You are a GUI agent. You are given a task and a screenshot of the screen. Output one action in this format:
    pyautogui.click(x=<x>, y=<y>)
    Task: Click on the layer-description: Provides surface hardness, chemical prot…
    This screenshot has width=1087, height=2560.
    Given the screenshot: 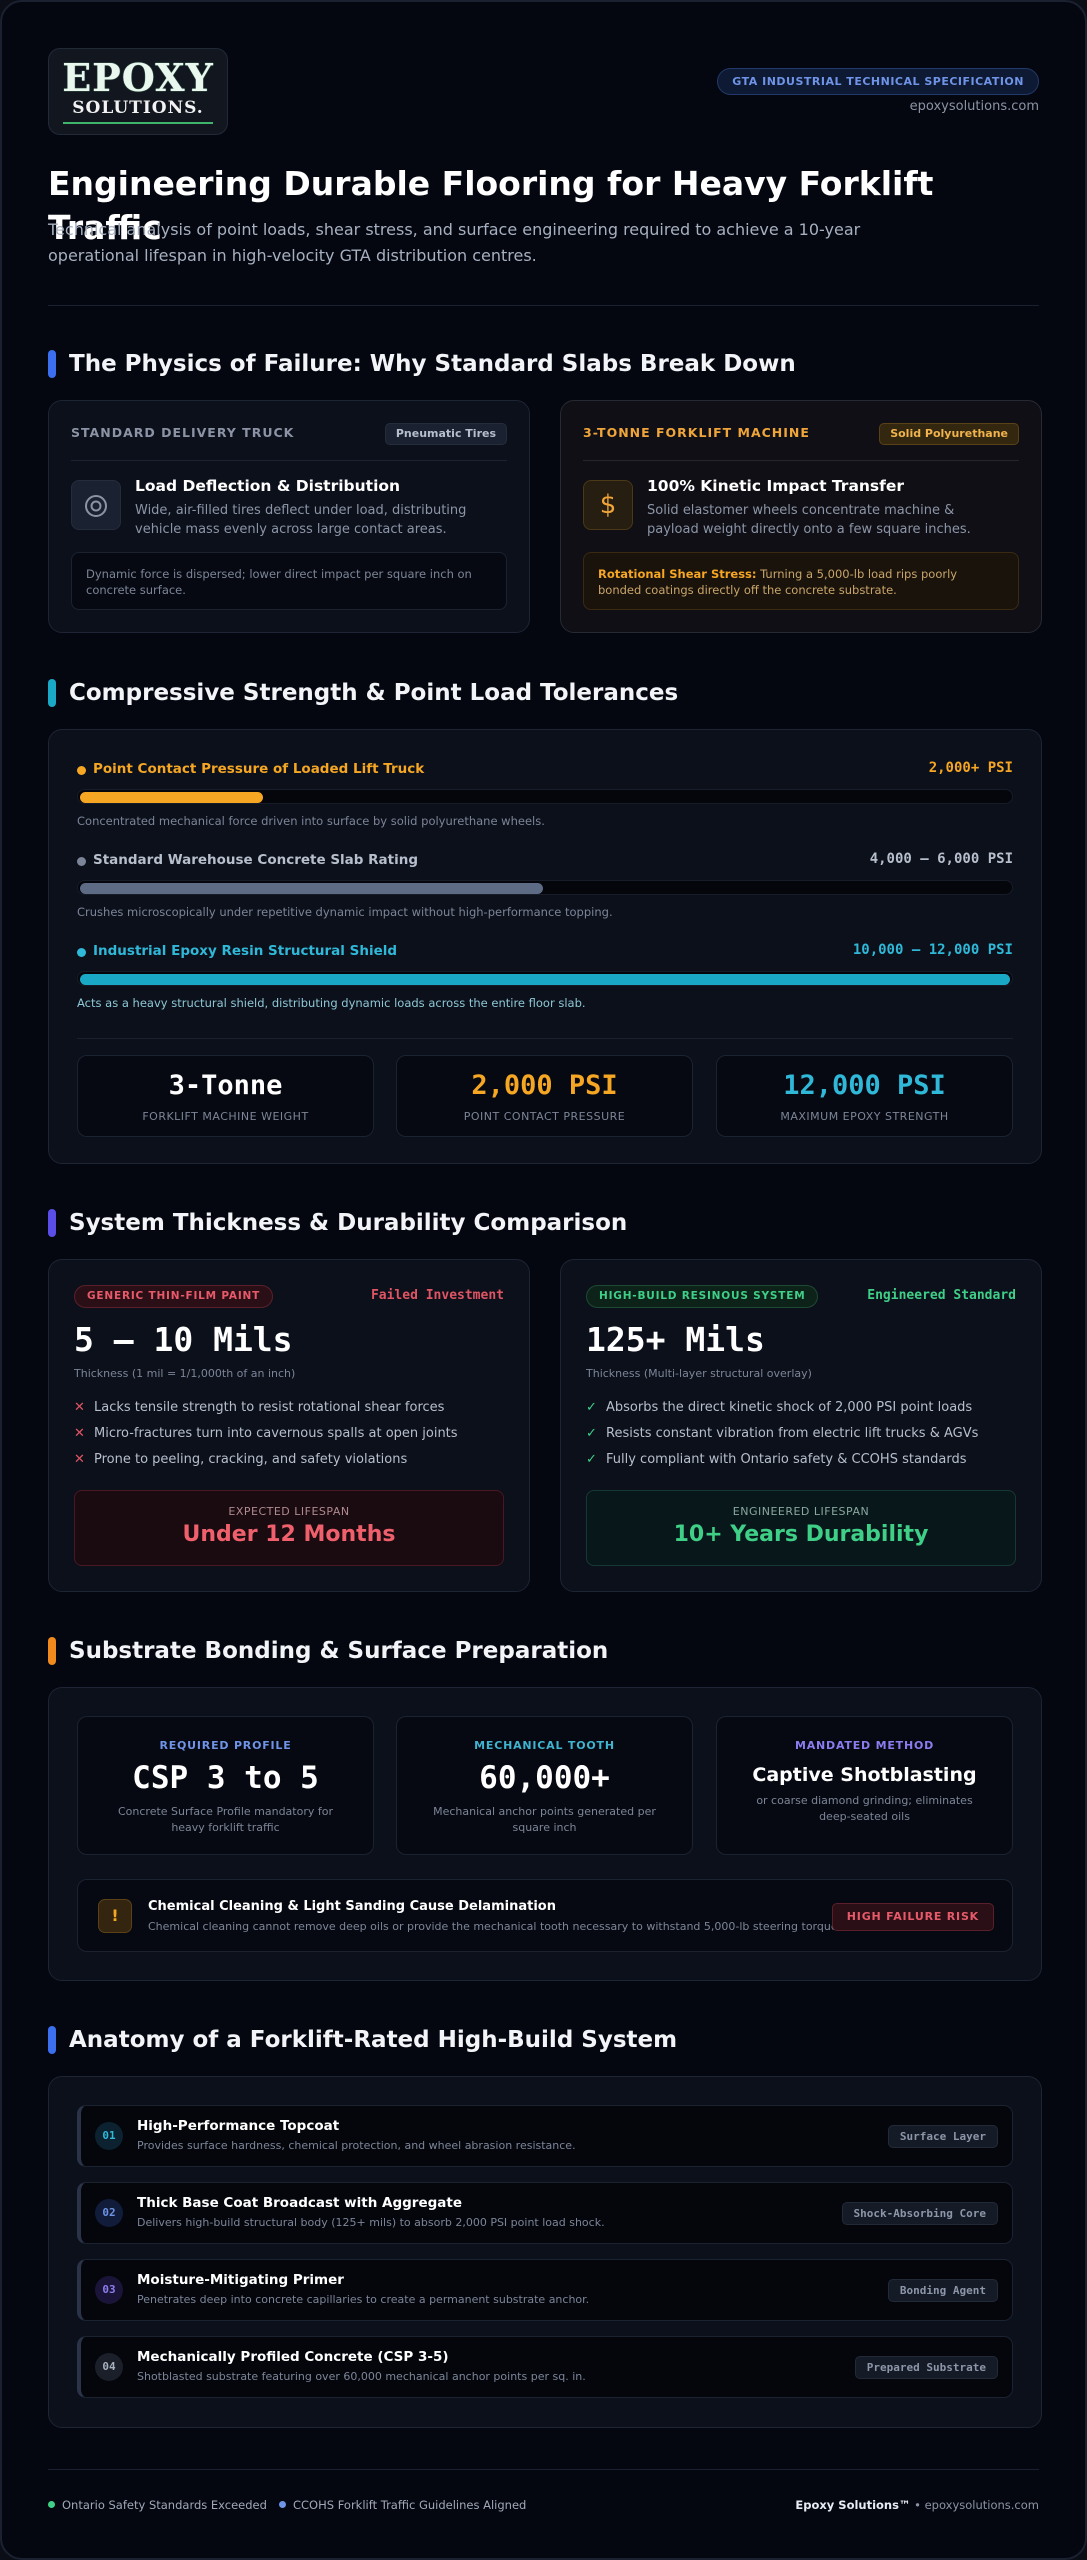 What is the action you would take?
    pyautogui.click(x=356, y=2145)
    